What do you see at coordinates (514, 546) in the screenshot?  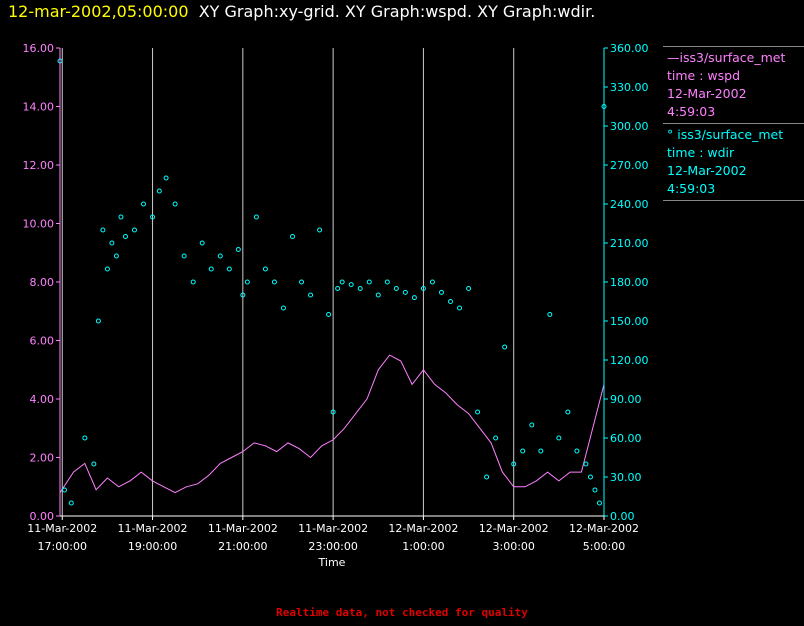 I see `x-tick-label-time: 3:00:00` at bounding box center [514, 546].